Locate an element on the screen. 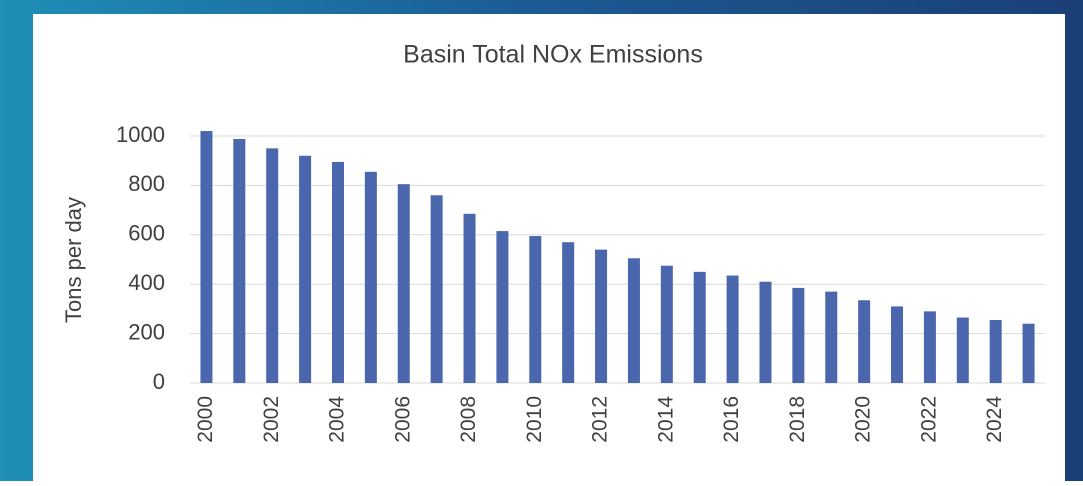  y-tick-label: 0 is located at coordinates (159, 381).